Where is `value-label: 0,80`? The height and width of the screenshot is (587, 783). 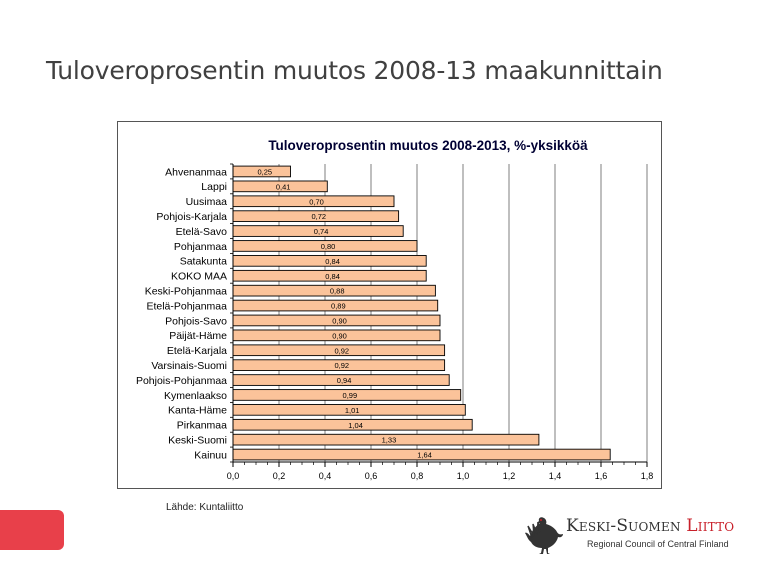
value-label: 0,80 is located at coordinates (328, 246).